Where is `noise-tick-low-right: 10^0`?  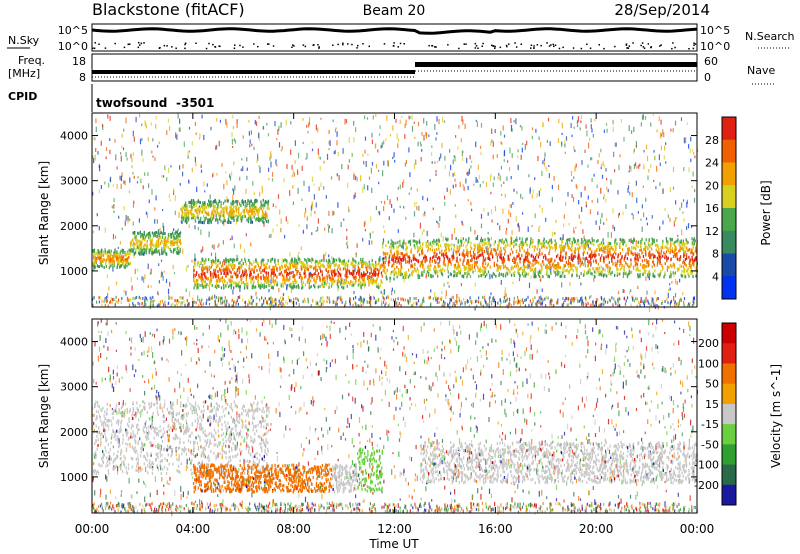
noise-tick-low-right: 10^0 is located at coordinates (715, 46).